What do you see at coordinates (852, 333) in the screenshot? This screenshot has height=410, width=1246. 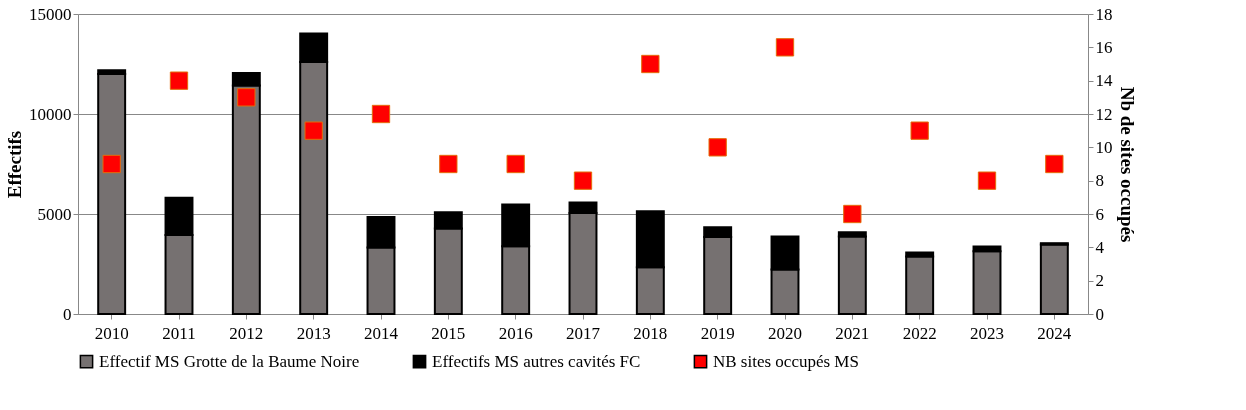 I see `x-tick-label: 2021` at bounding box center [852, 333].